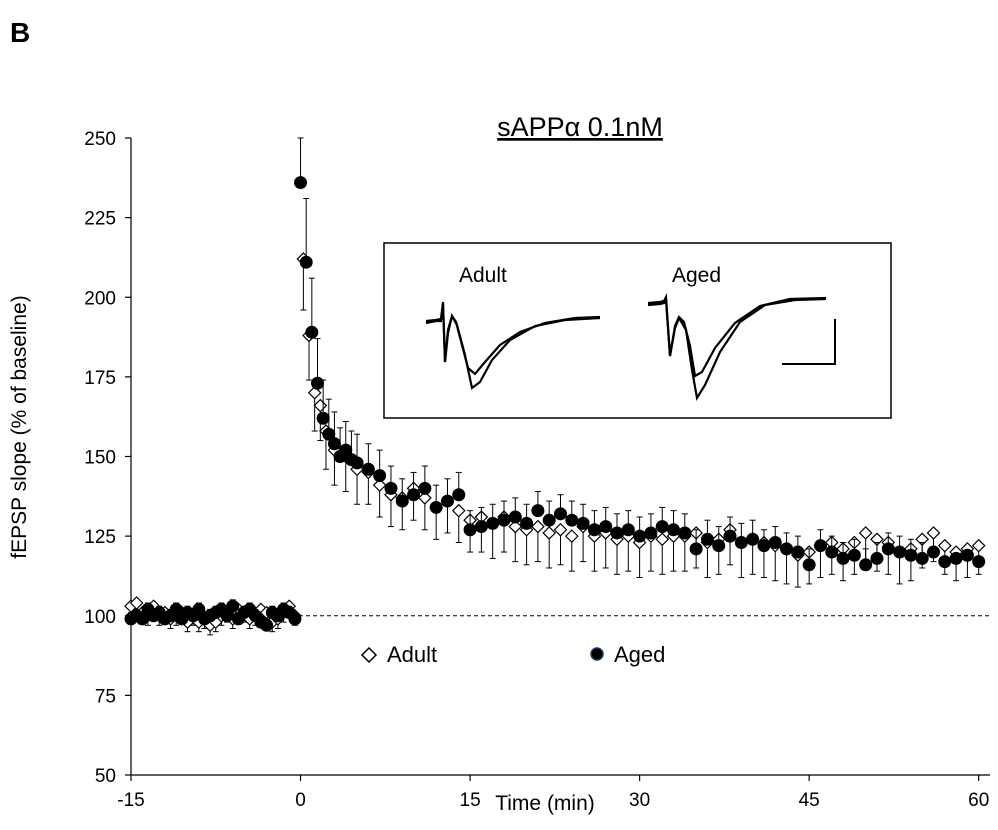 This screenshot has width=998, height=830. What do you see at coordinates (100, 378) in the screenshot?
I see `y-tick-label: 175` at bounding box center [100, 378].